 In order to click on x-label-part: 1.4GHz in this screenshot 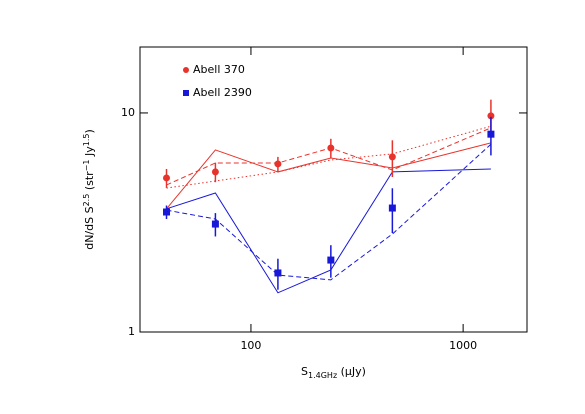, I will do `click(322, 375)`.